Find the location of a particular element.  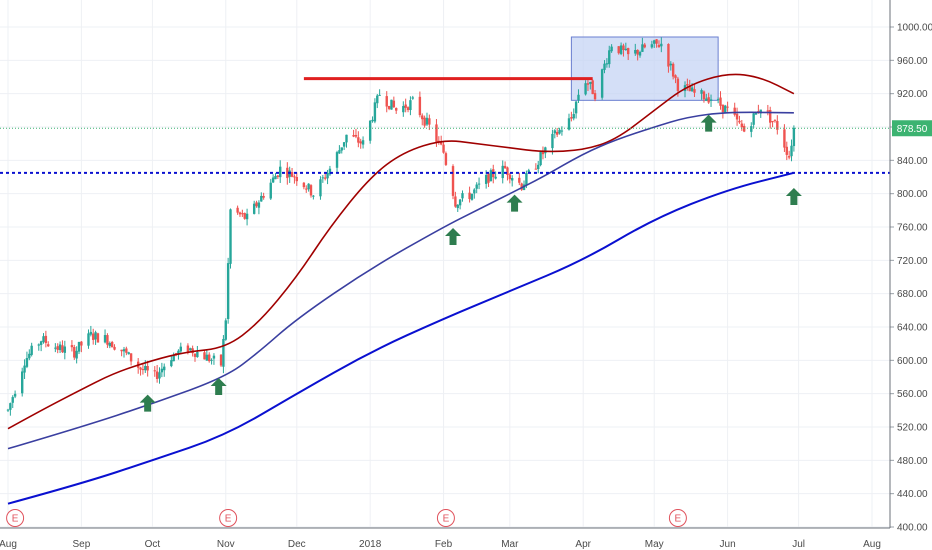

y-tick-label: 680.00 is located at coordinates (912, 294).